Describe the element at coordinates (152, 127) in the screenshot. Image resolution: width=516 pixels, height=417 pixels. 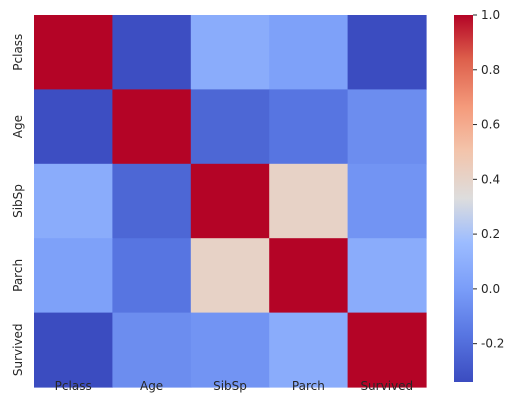
I see `heatmap-cell-age-age` at that location.